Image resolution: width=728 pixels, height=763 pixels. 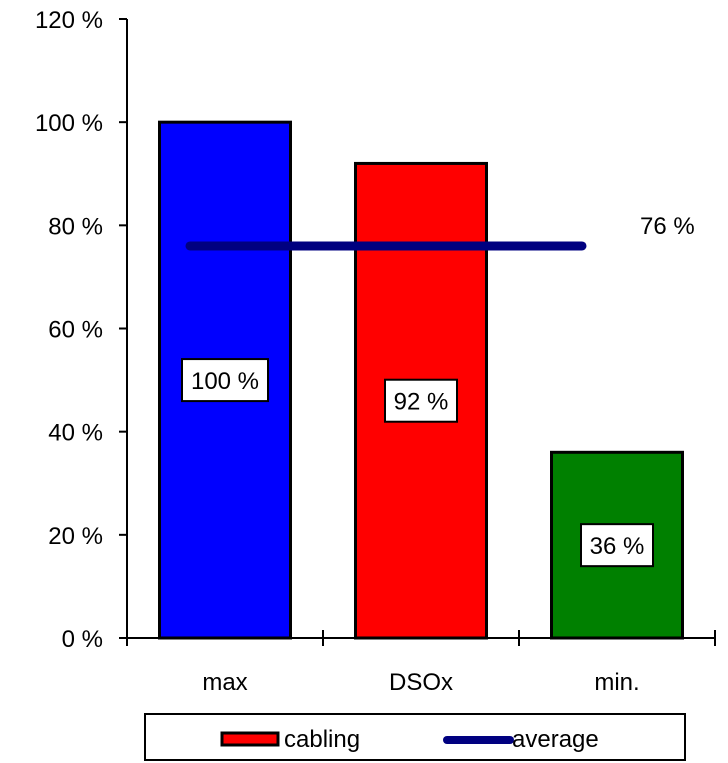 What do you see at coordinates (421, 682) in the screenshot?
I see `x-tick-label: DSOx` at bounding box center [421, 682].